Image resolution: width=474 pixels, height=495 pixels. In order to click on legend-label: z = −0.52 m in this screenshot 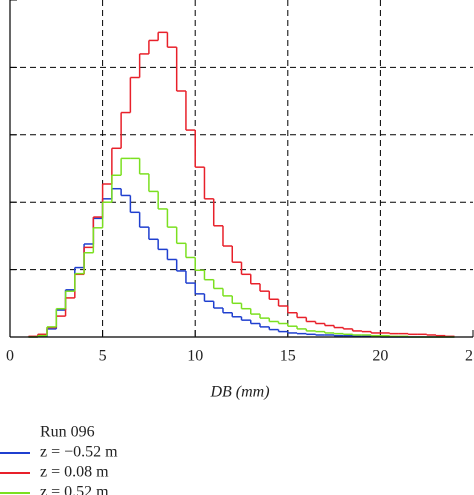, I will do `click(79, 452)`.